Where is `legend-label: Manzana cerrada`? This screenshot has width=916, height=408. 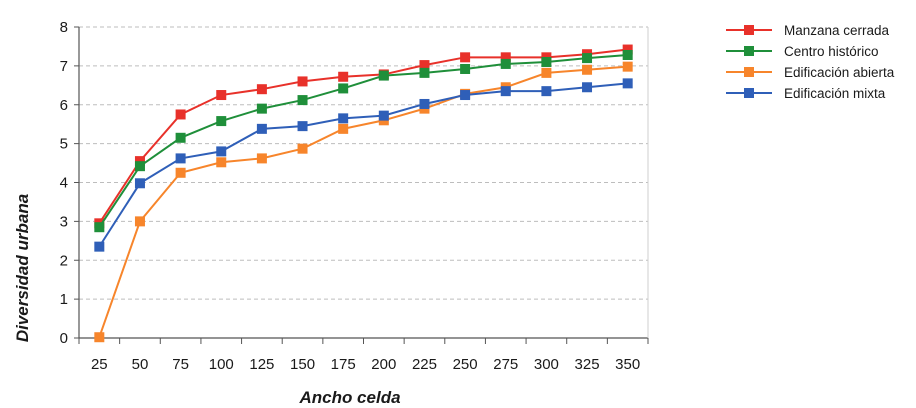
legend-label: Manzana cerrada is located at coordinates (837, 30).